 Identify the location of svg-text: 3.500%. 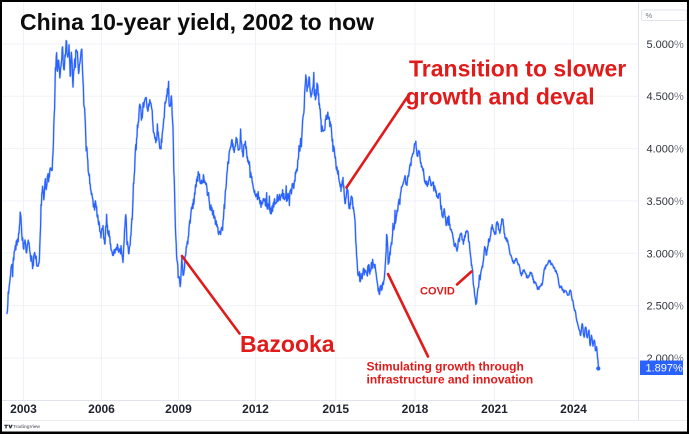
(666, 202).